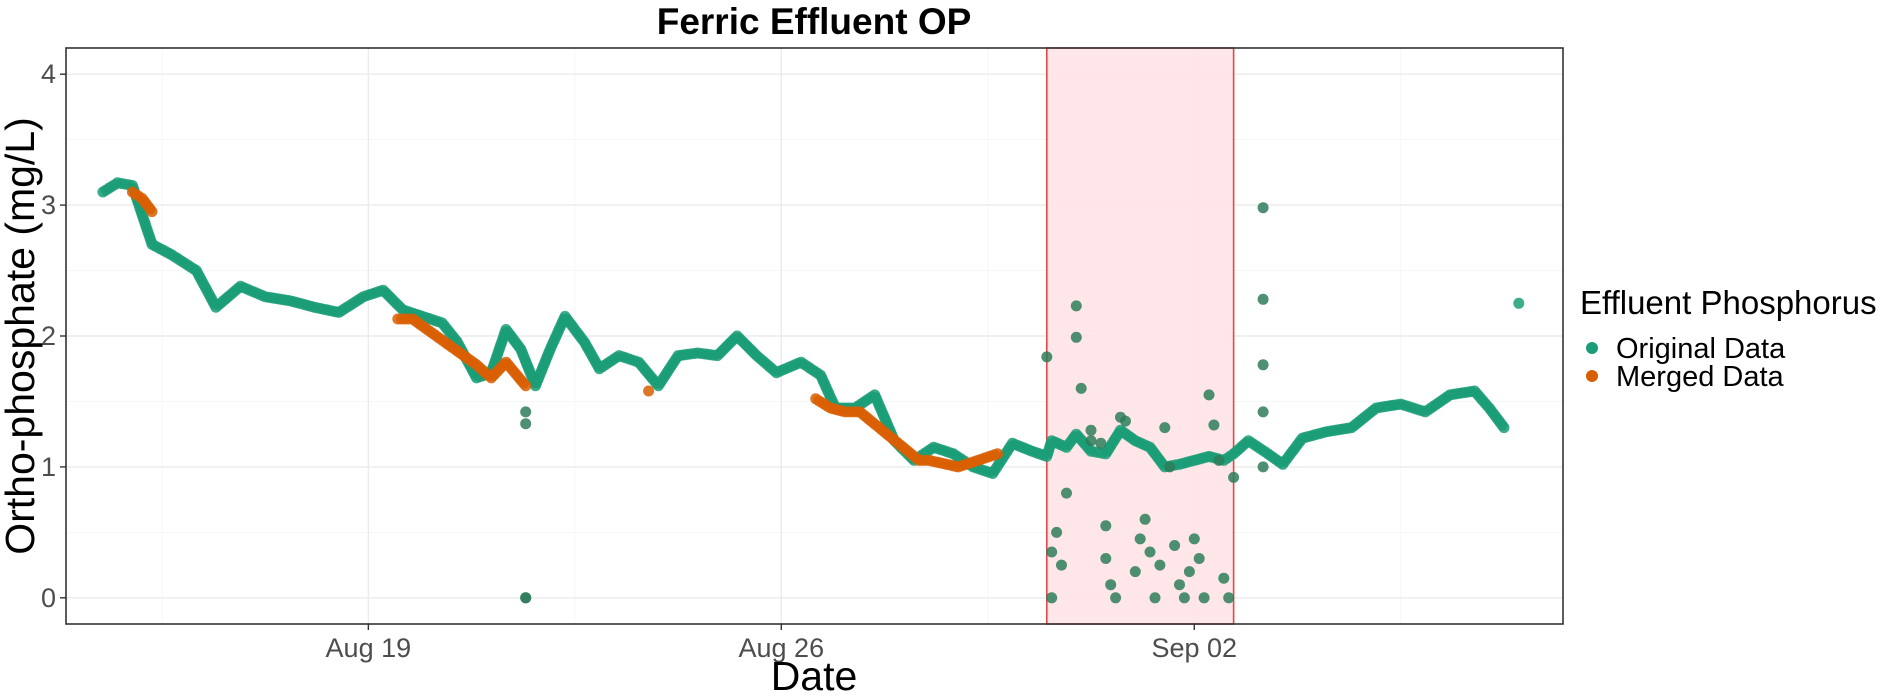 The height and width of the screenshot is (700, 1900). Describe the element at coordinates (369, 648) in the screenshot. I see `x-tick-label: Aug 19` at that location.